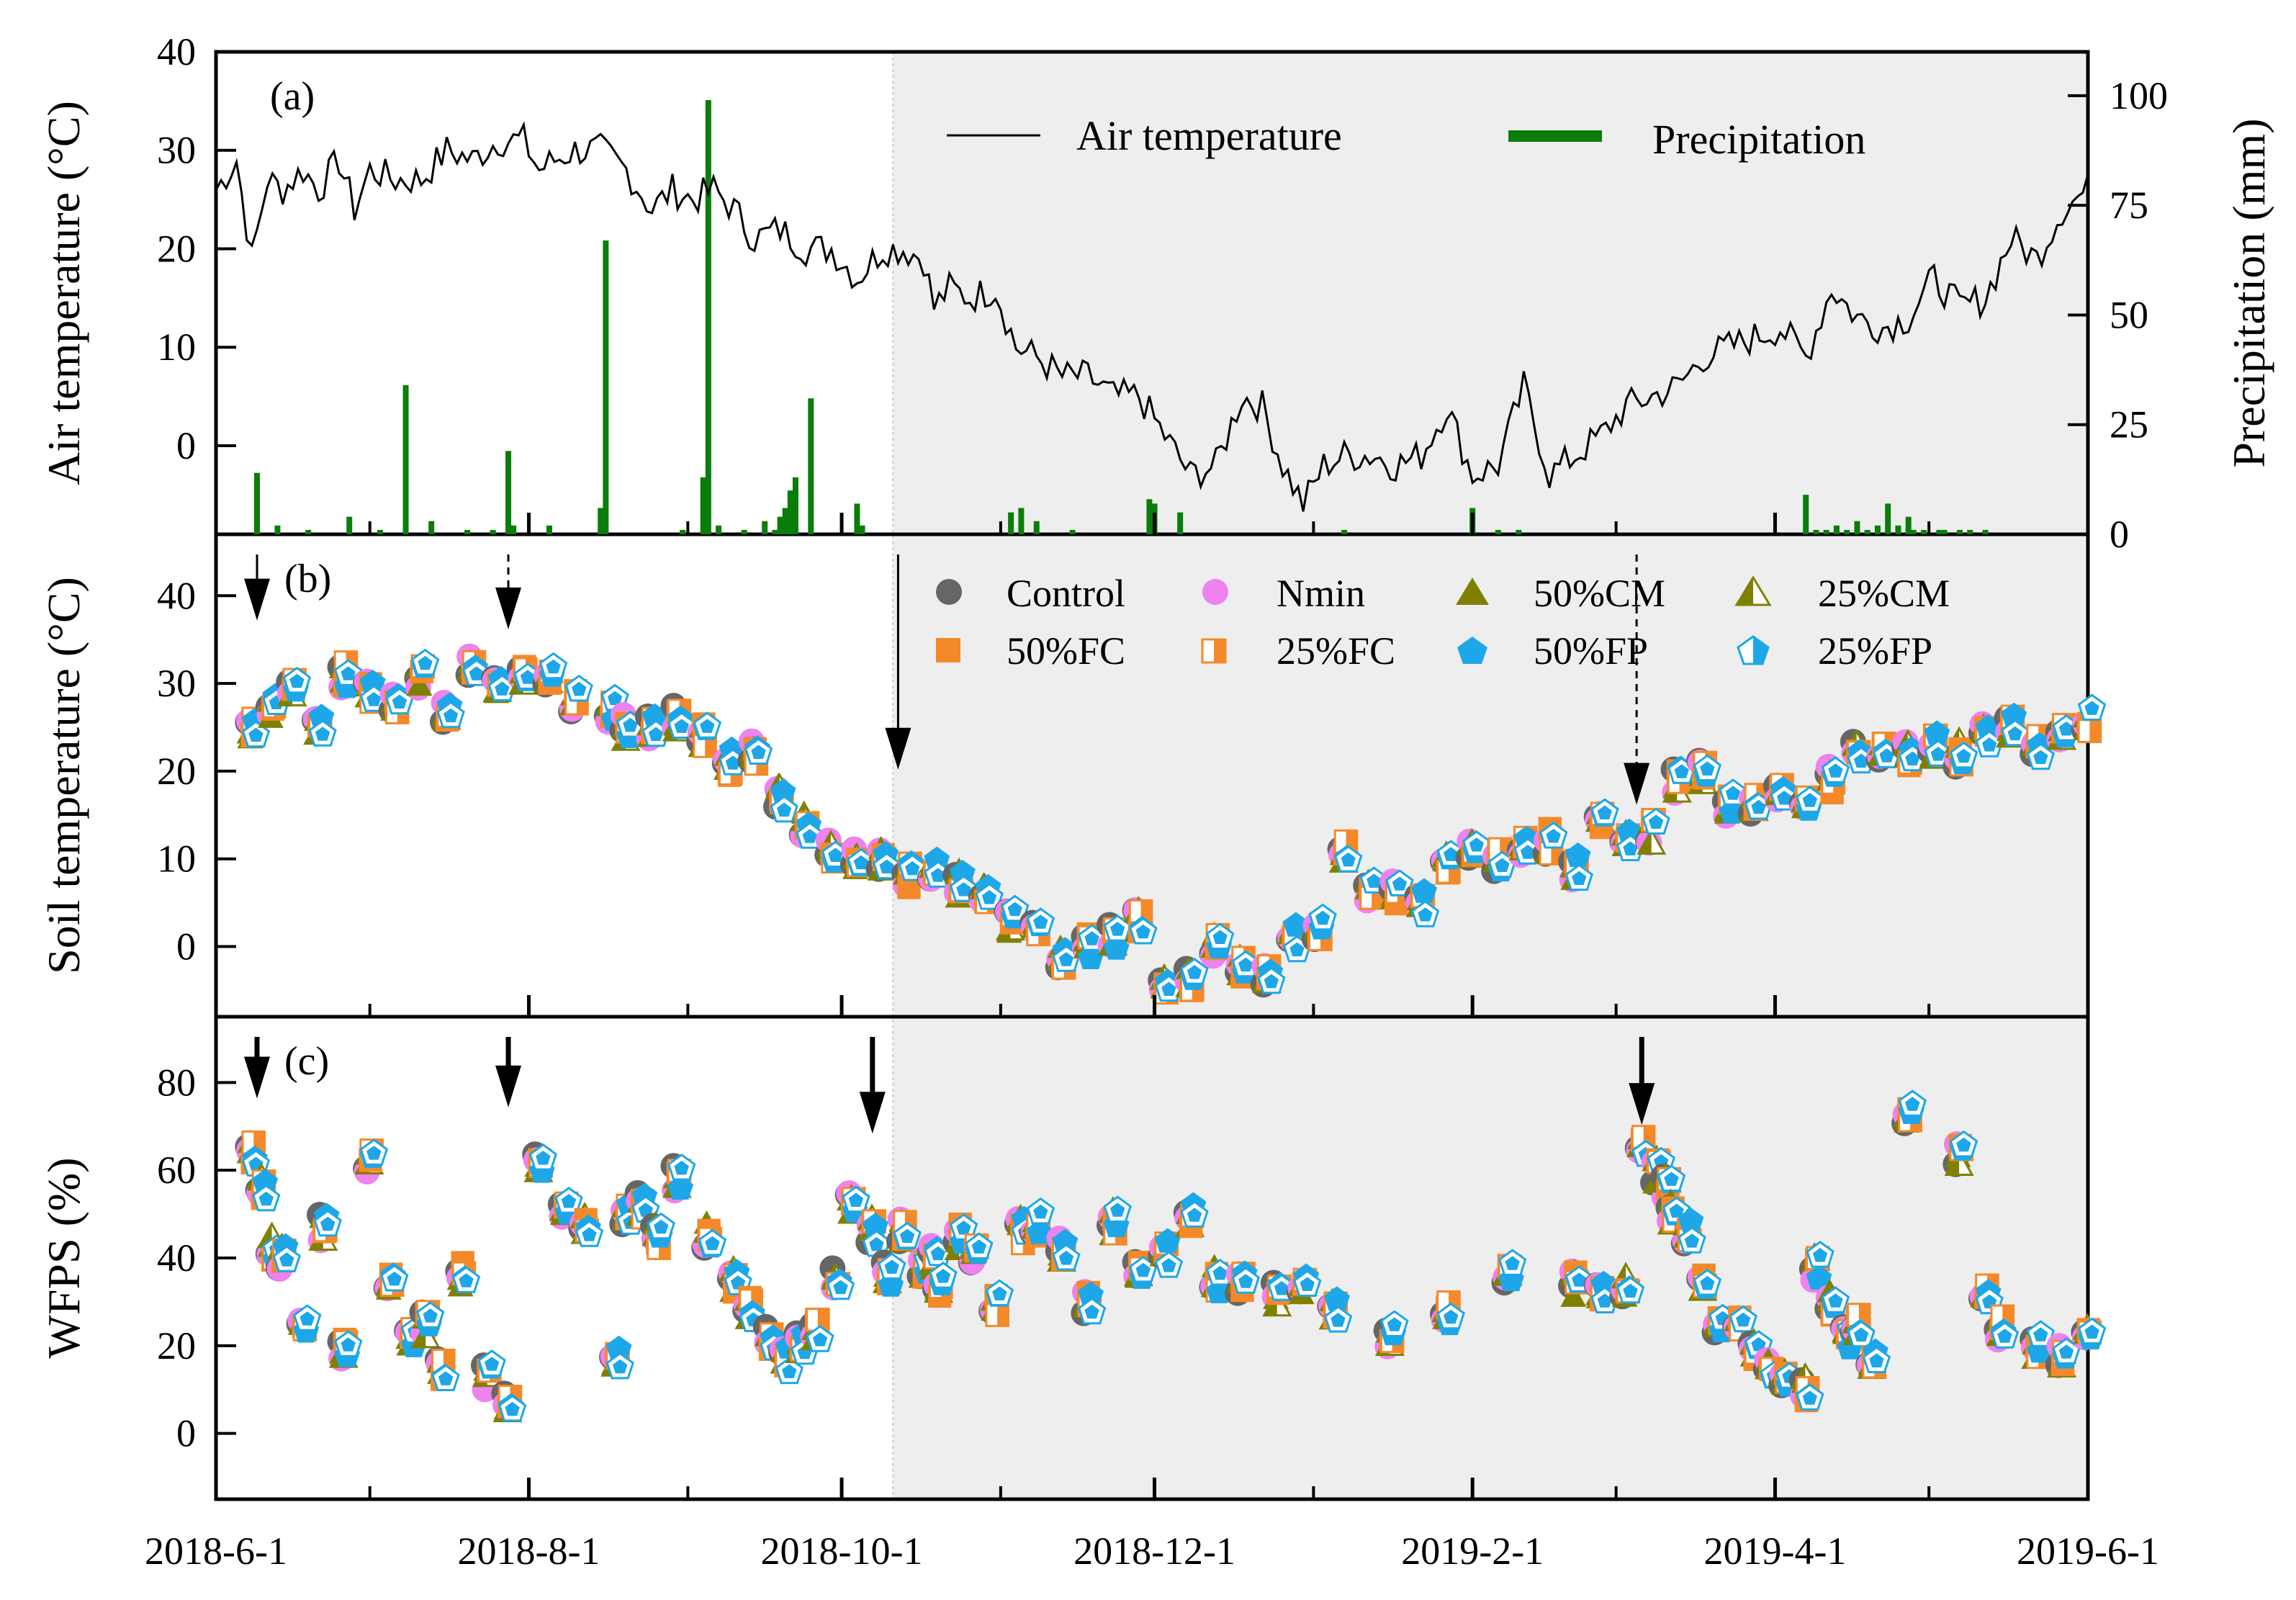  Describe the element at coordinates (1760, 650) in the screenshot. I see `legend-25fp-marker-half` at that location.